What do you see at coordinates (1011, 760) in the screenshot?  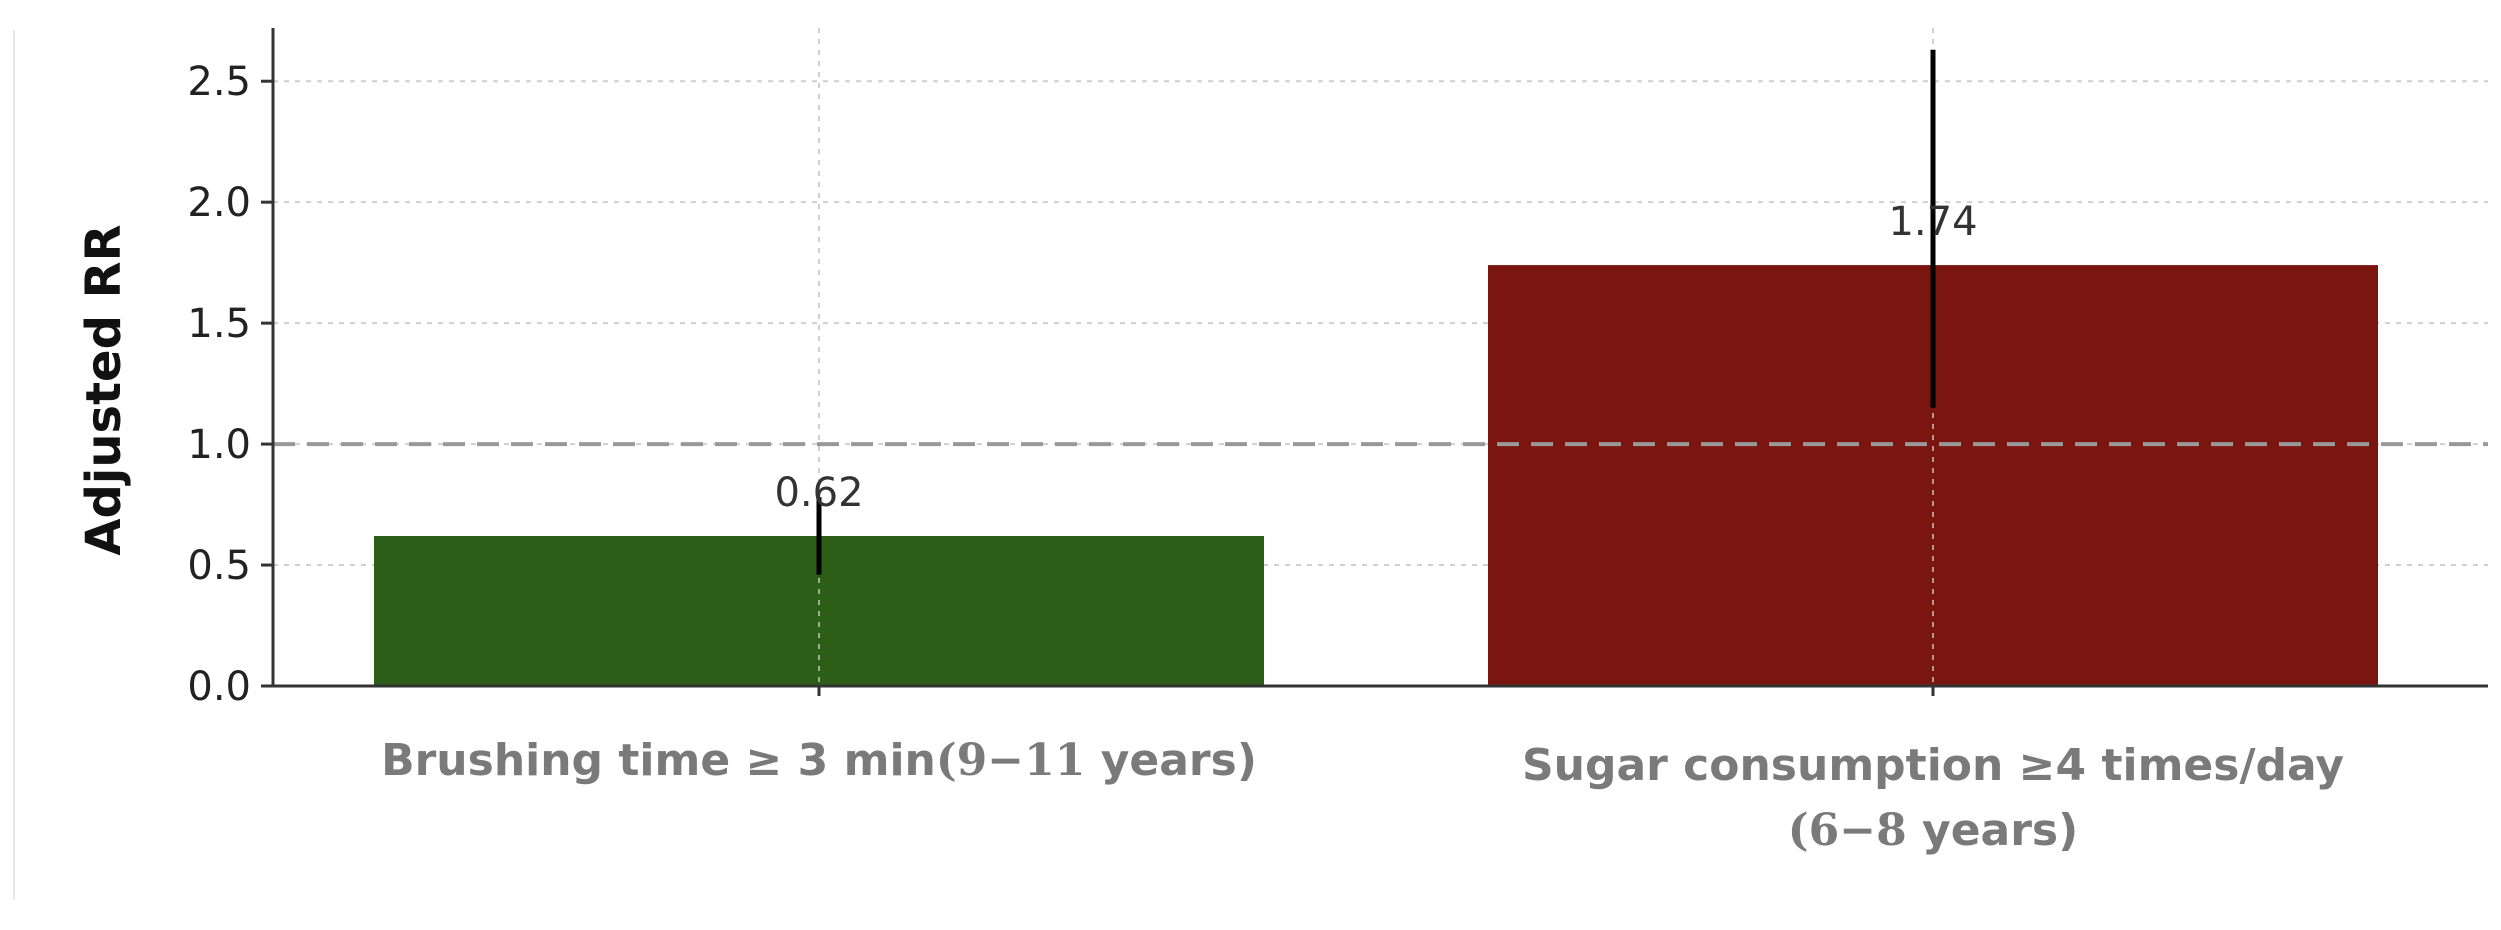 I see `category-label-segment: (9−11` at bounding box center [1011, 760].